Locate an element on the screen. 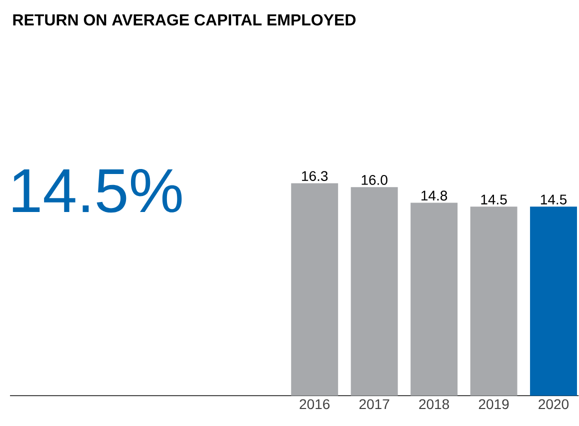 The width and height of the screenshot is (579, 426). x-tick-label: 2018 is located at coordinates (434, 404).